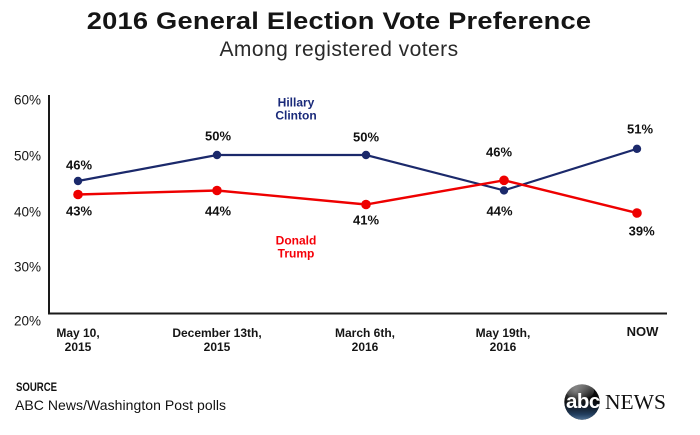 The image size is (700, 435). Describe the element at coordinates (583, 401) in the screenshot. I see `svg-text: abc` at that location.